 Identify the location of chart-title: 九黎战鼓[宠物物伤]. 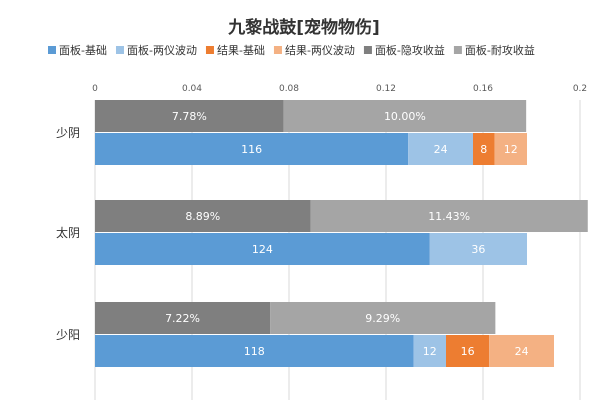
(303, 27).